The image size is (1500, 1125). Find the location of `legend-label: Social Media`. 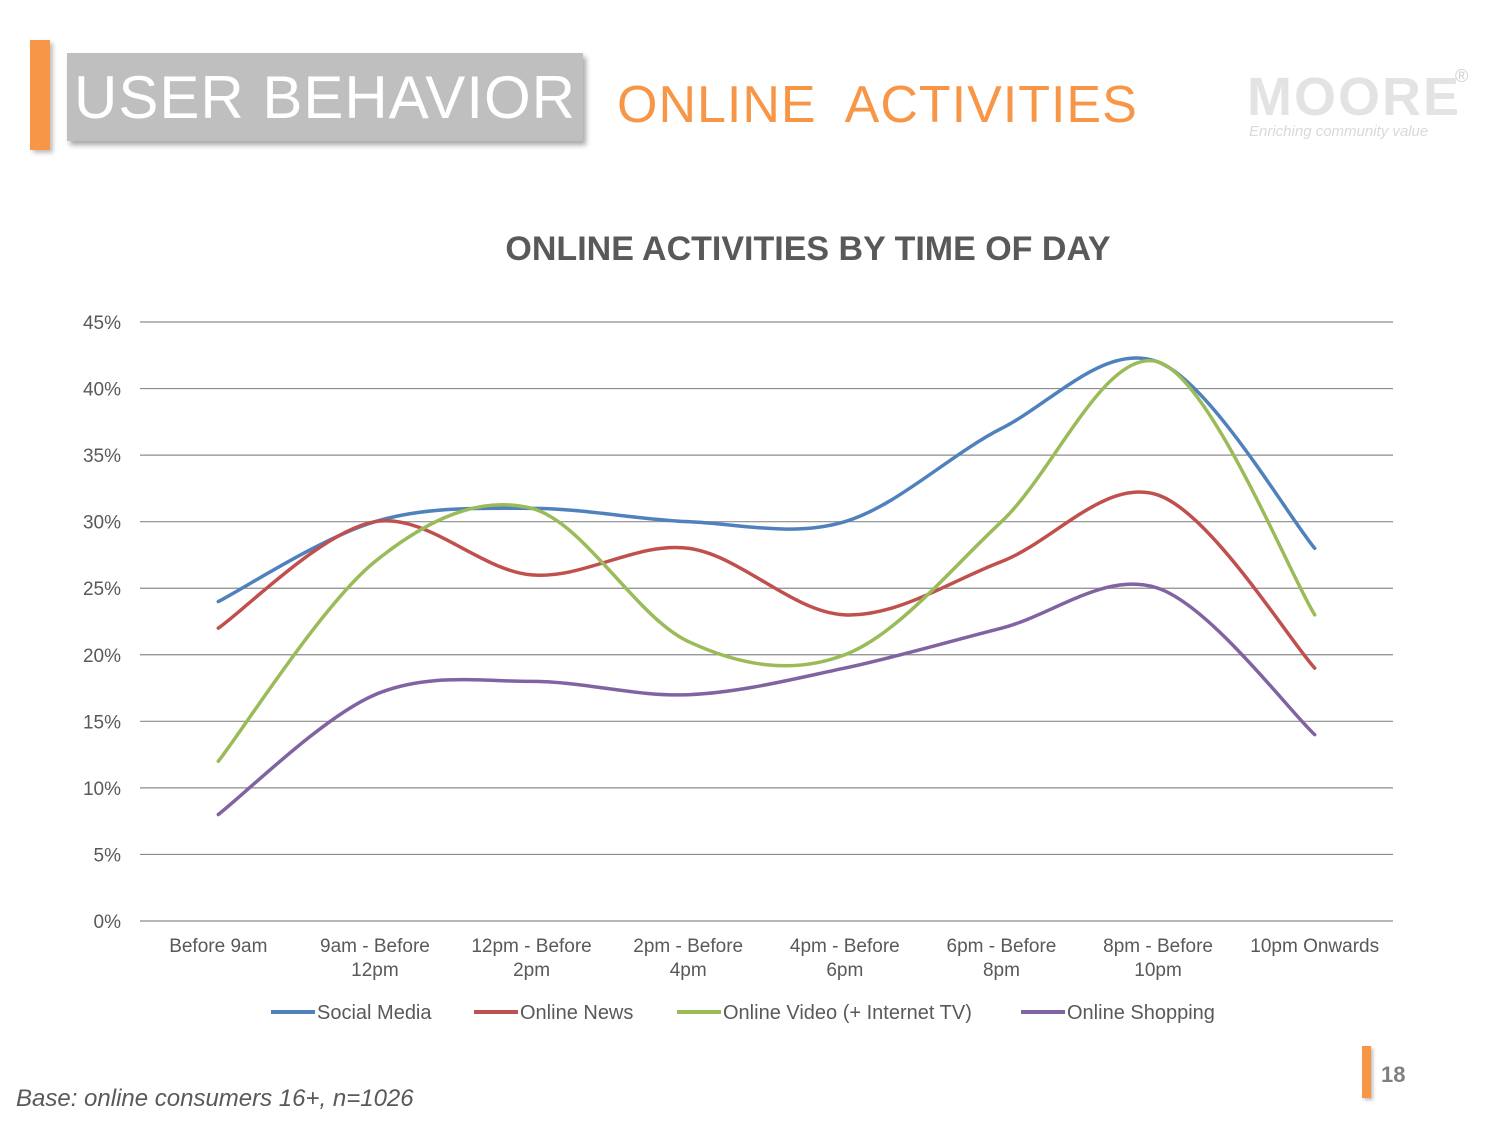

legend-label: Social Media is located at coordinates (374, 1013).